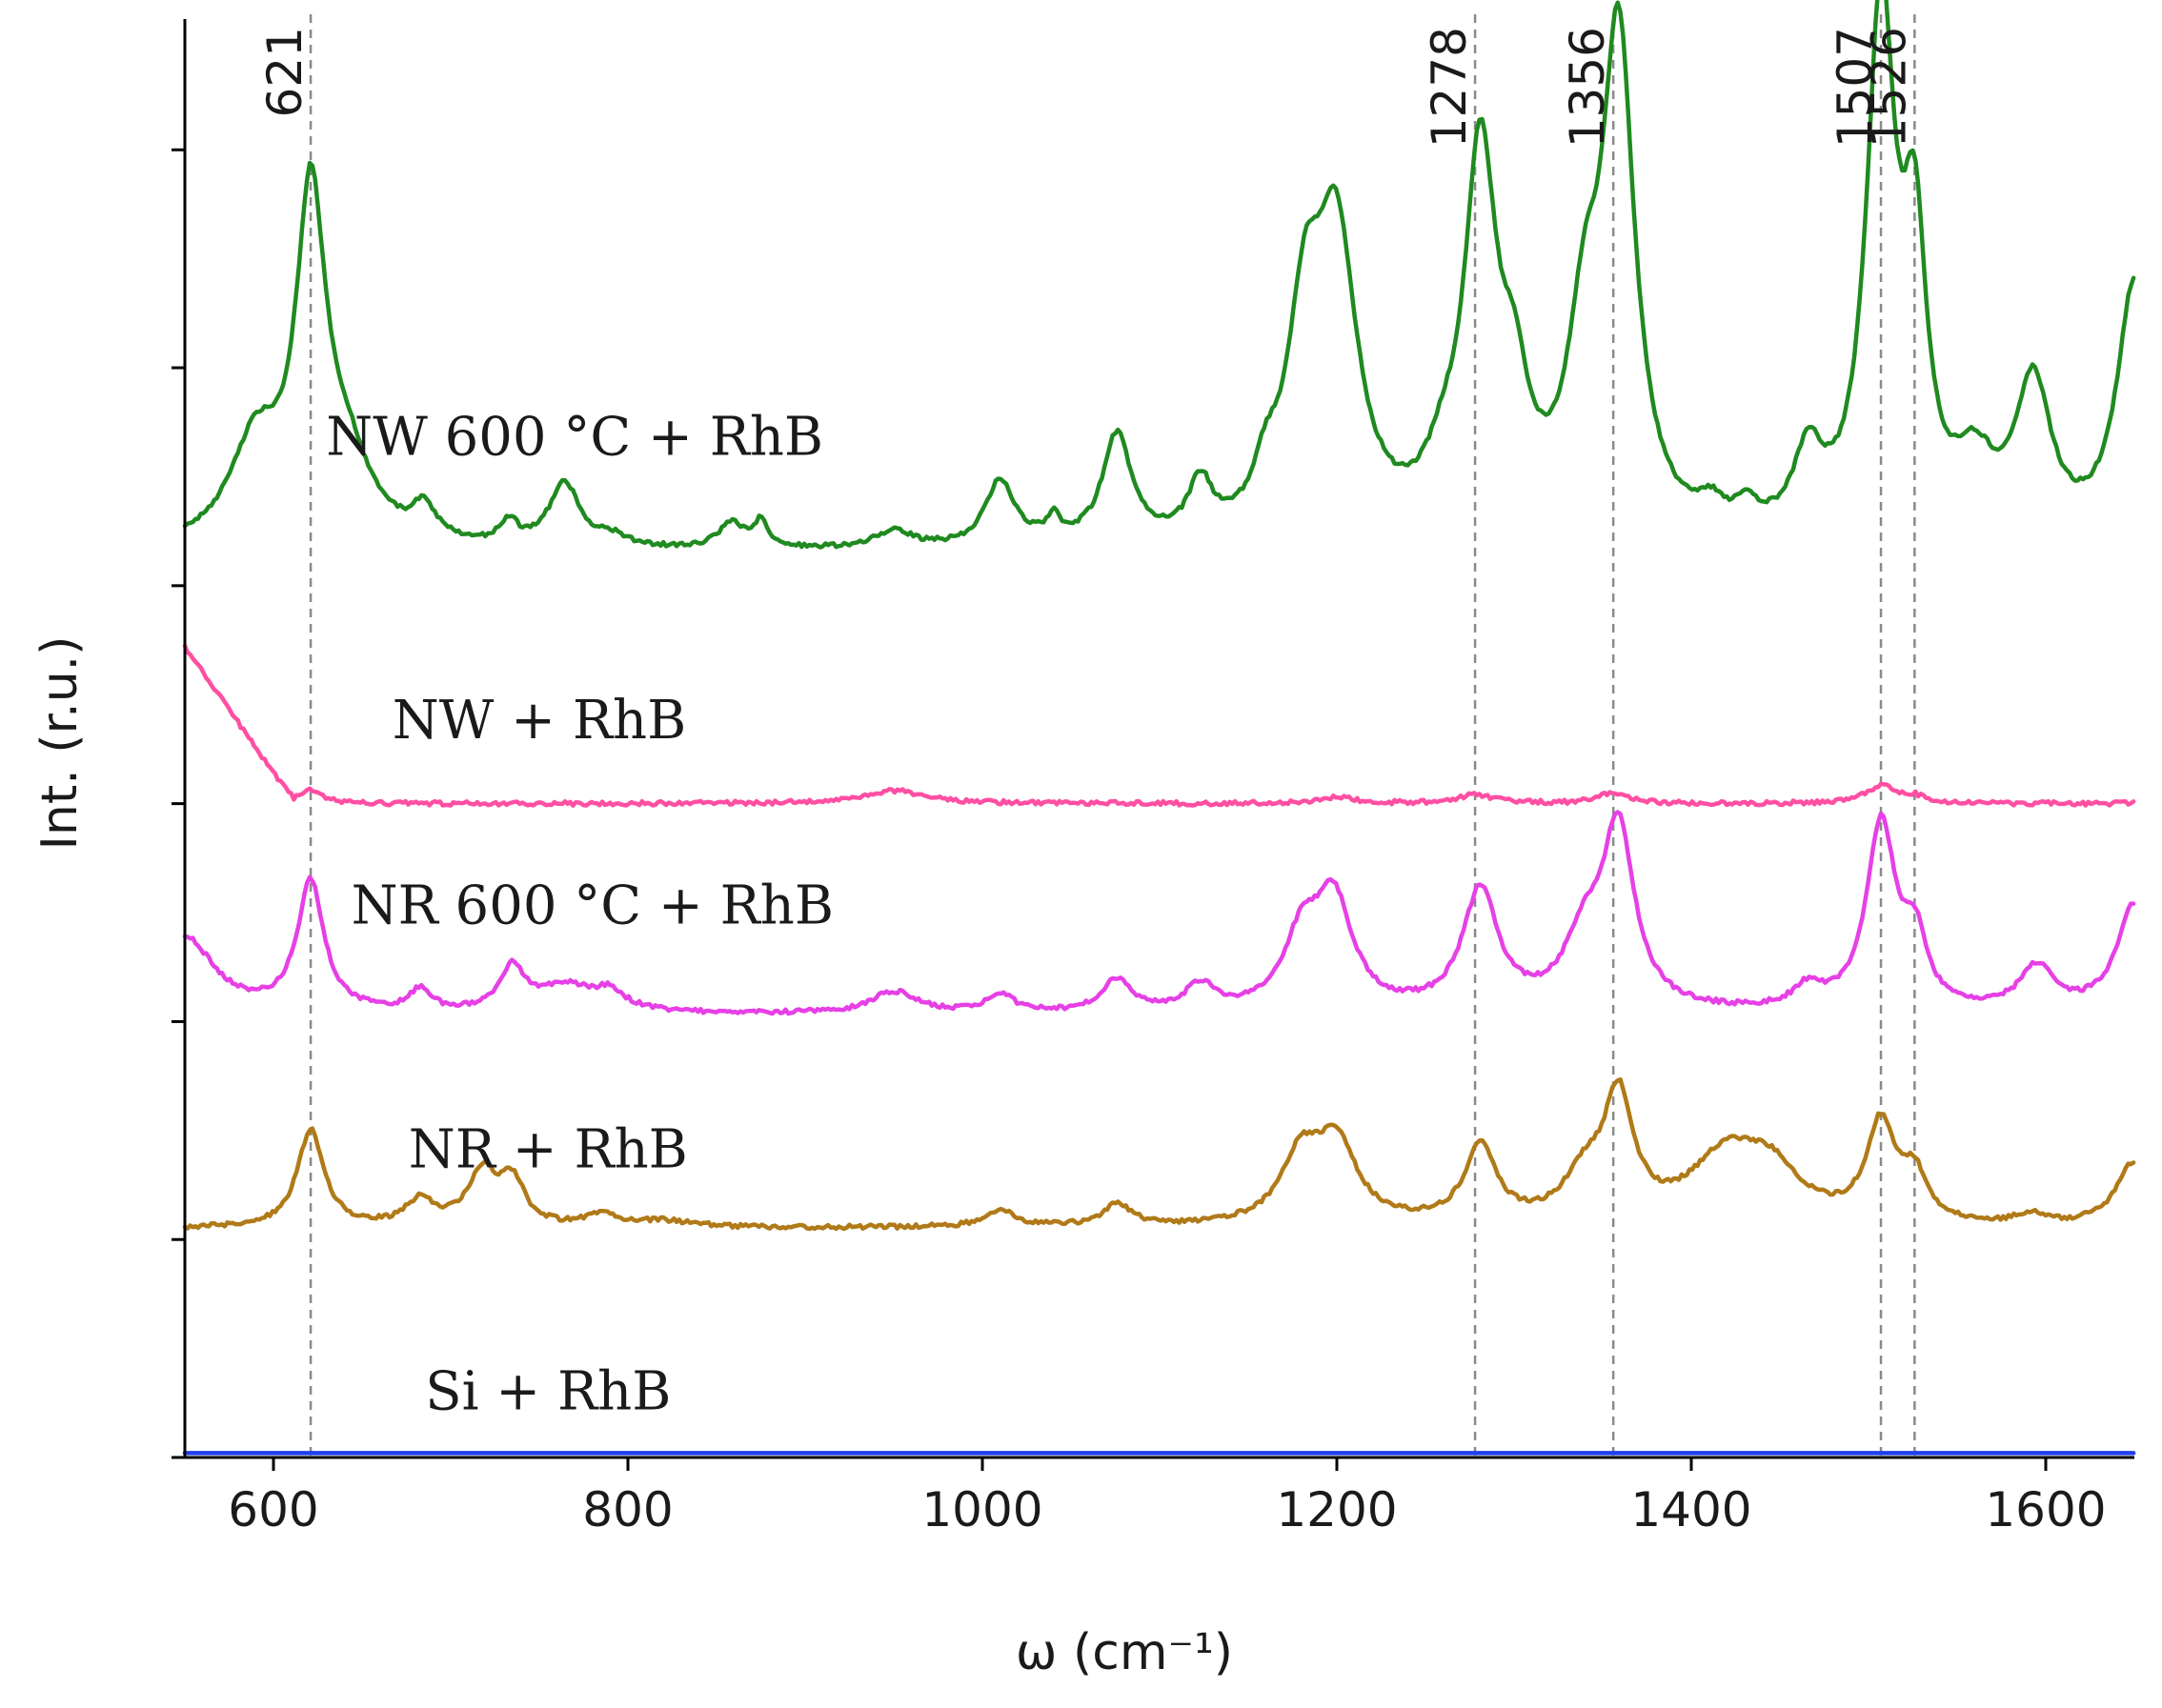 The image size is (2162, 1708). I want to click on x-tick-label-1200: 1200, so click(1336, 1510).